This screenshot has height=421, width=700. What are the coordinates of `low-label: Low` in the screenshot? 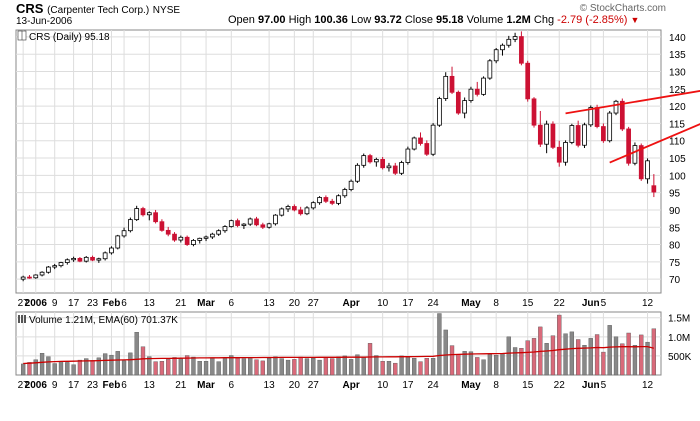 It's located at (361, 20).